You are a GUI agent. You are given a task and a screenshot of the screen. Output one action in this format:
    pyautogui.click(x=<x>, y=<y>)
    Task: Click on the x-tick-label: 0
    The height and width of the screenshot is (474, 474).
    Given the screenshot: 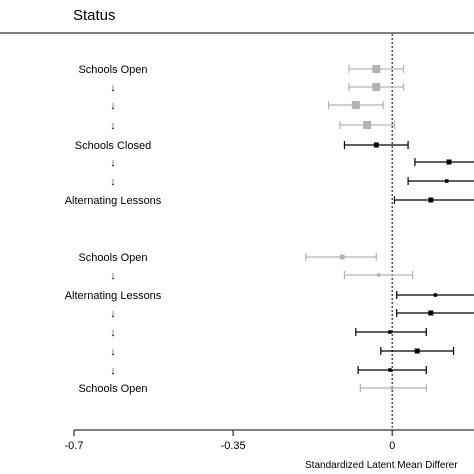 What is the action you would take?
    pyautogui.click(x=392, y=446)
    